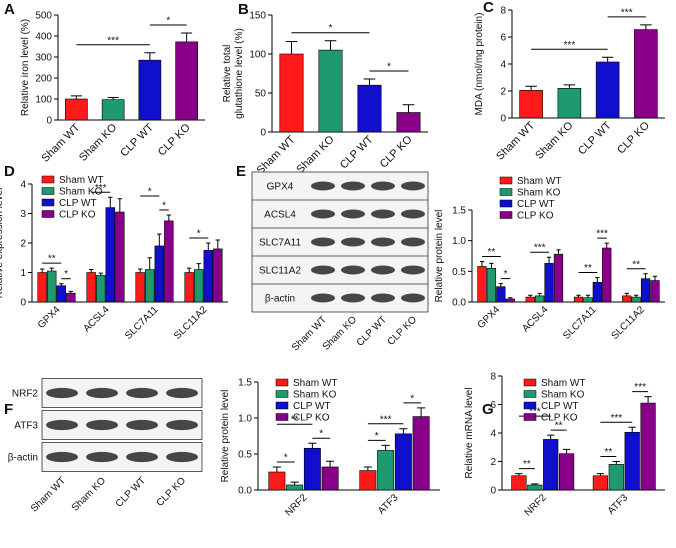 This screenshot has height=548, width=676. Describe the element at coordinates (312, 406) in the screenshot. I see `legend-label: CLP WT` at that location.